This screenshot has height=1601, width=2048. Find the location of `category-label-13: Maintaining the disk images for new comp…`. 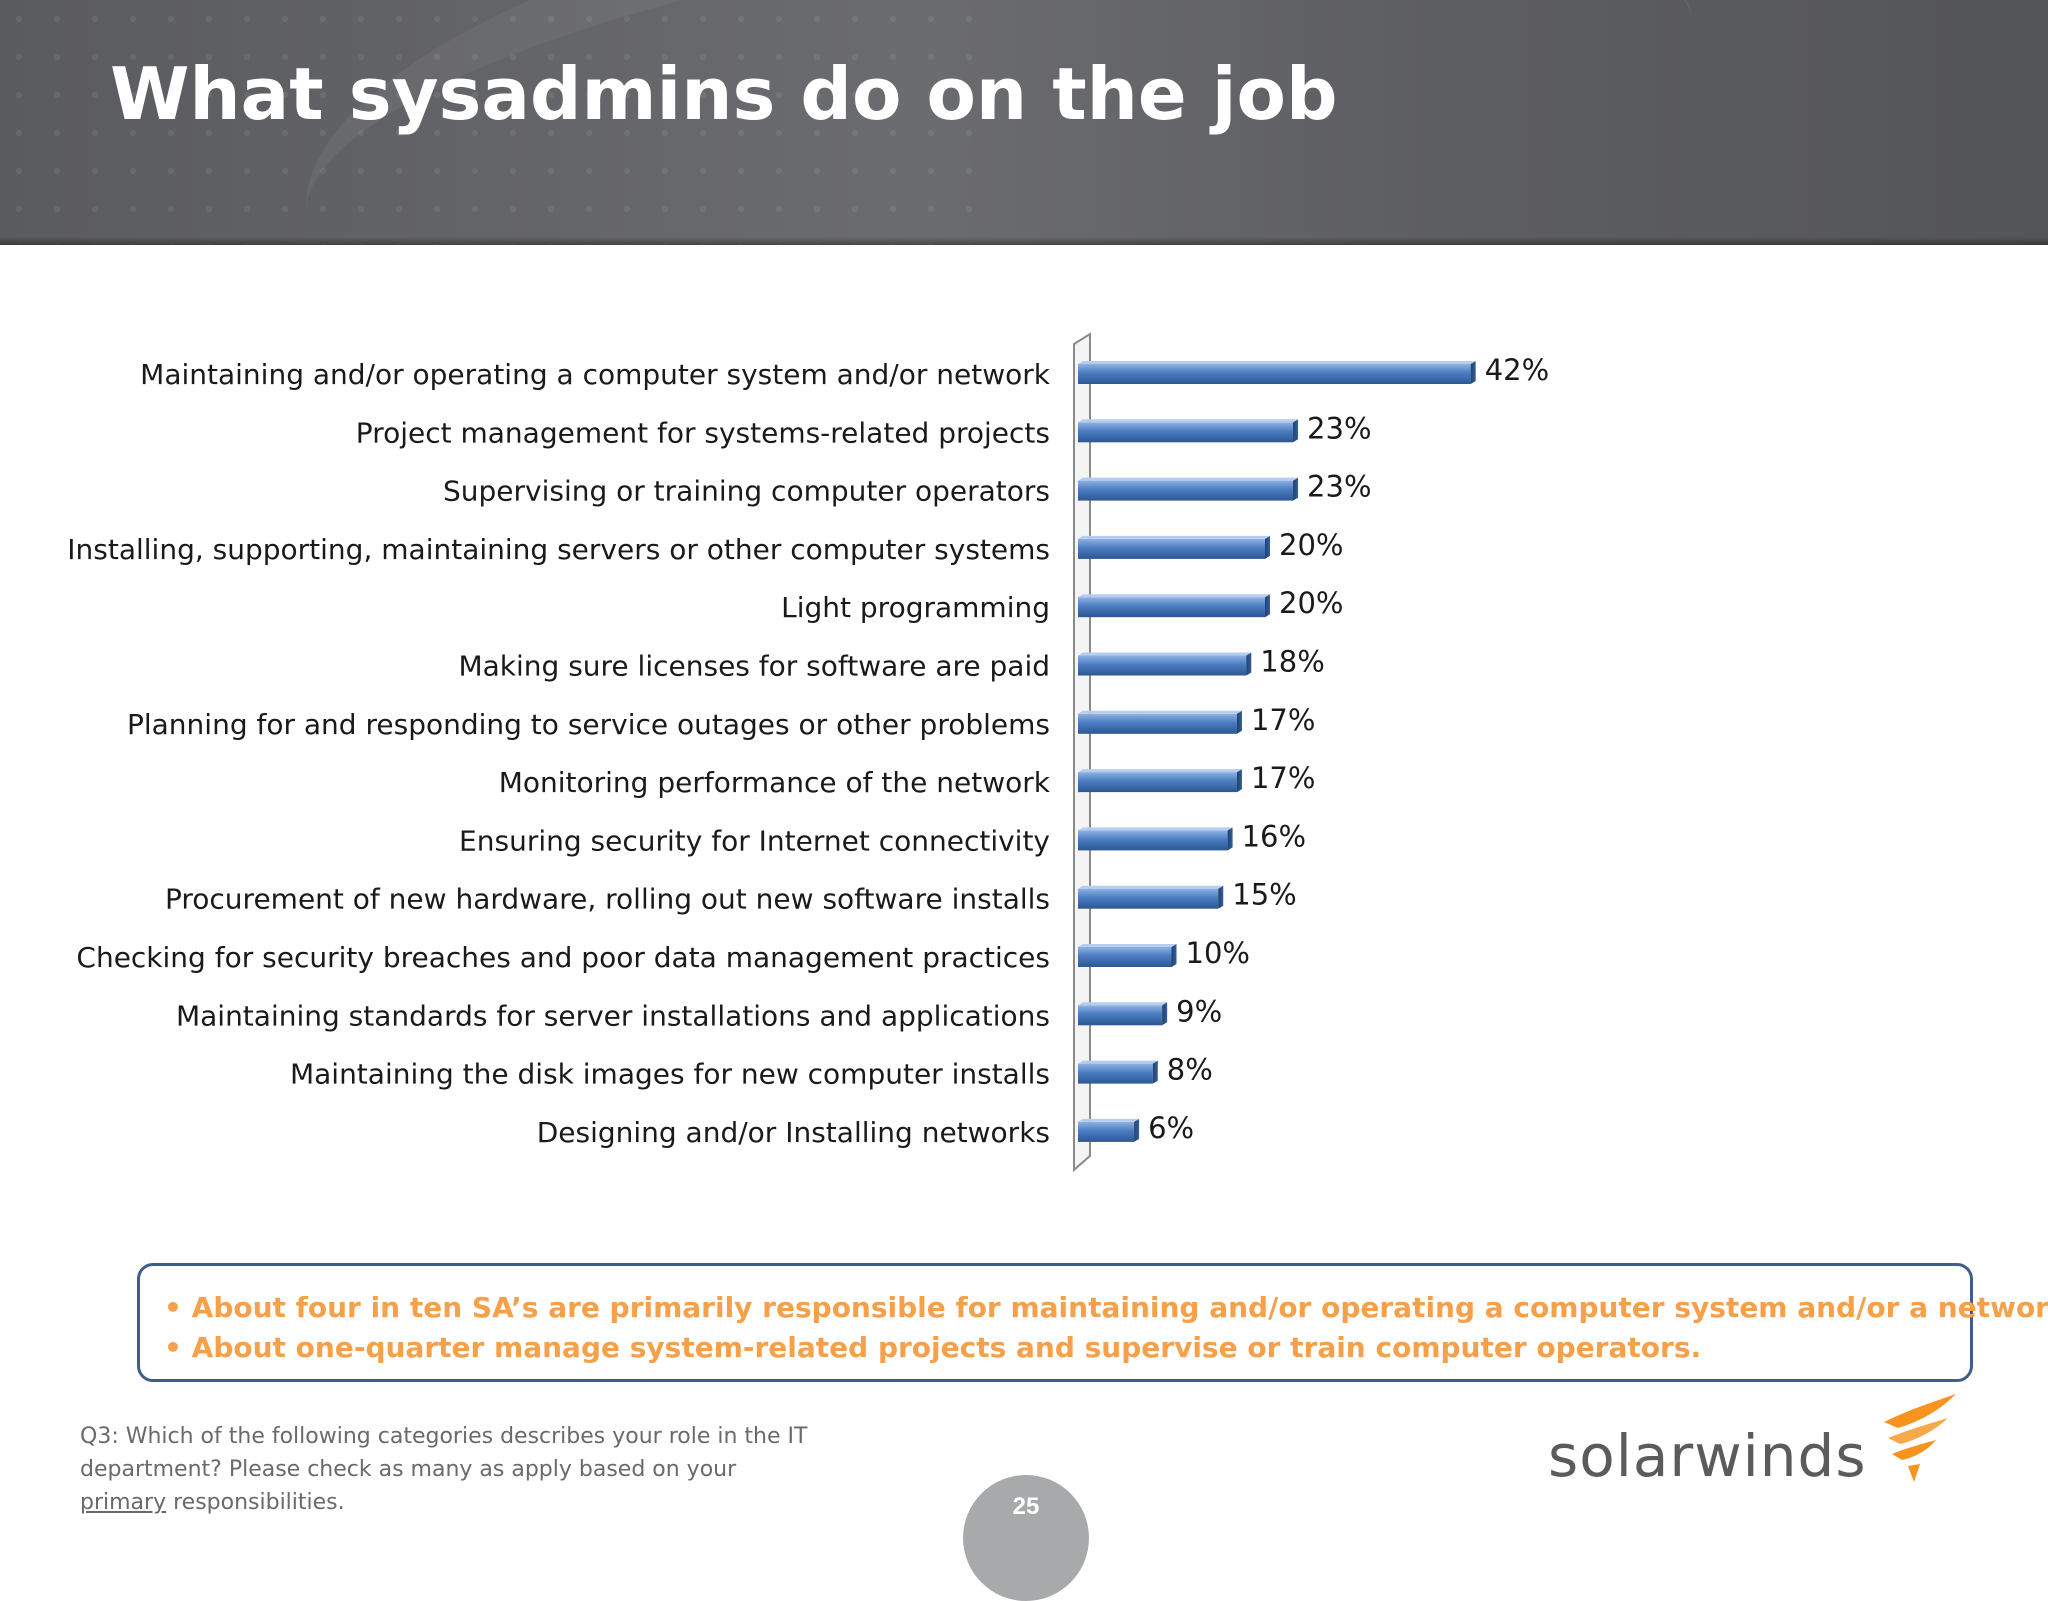

category-label-13: Maintaining the disk images for new comp… is located at coordinates (670, 1074).